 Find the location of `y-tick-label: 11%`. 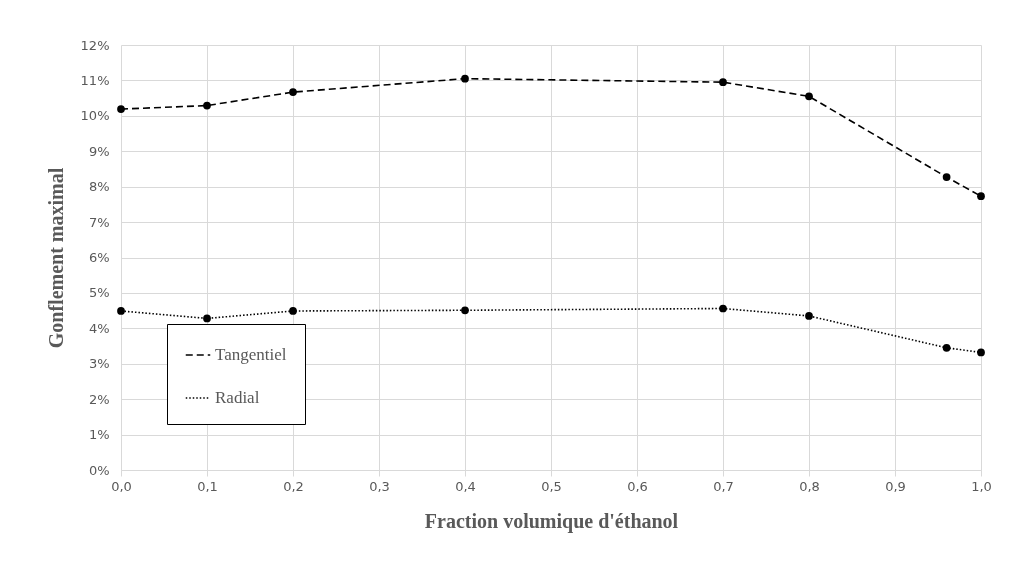

y-tick-label: 11% is located at coordinates (95, 80).